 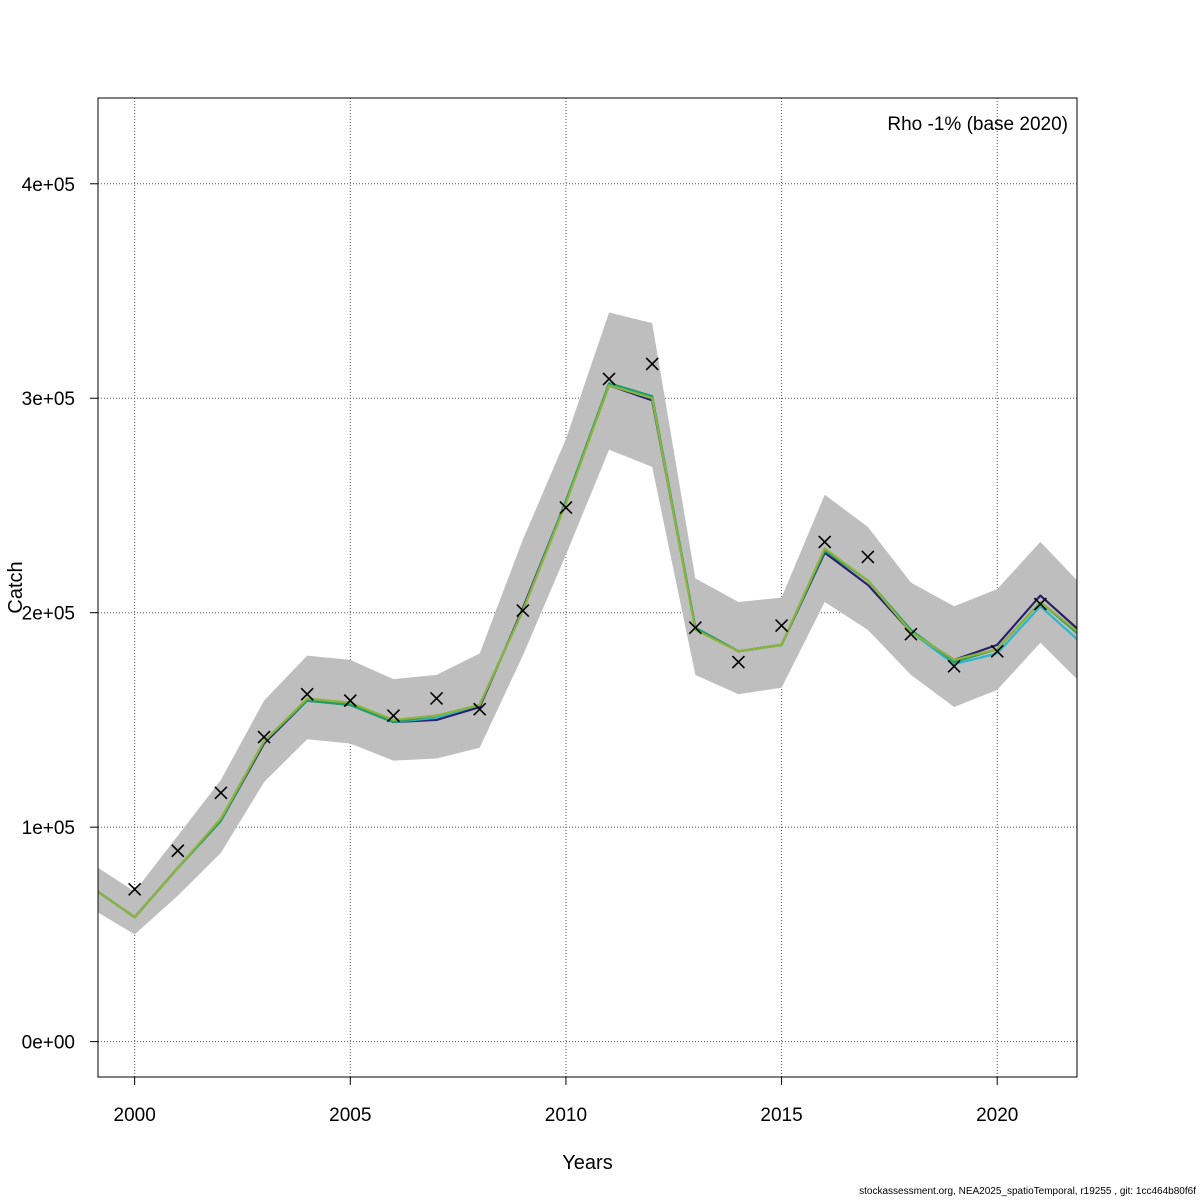 I want to click on y-tick-label: 0e+00, so click(x=48, y=1043).